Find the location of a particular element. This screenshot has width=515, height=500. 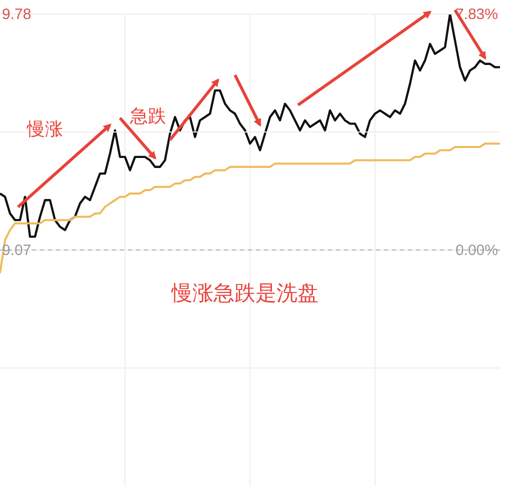

annotation: 慢涨 is located at coordinates (44, 129).